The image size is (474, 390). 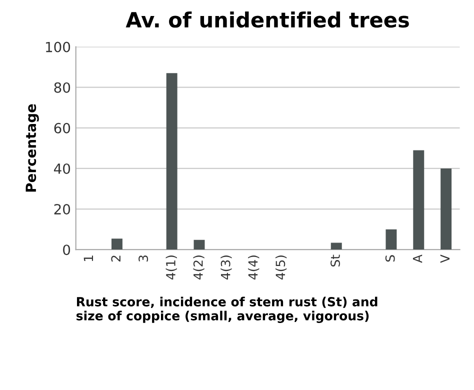 I want to click on x-tick-label: 3, so click(x=143, y=258).